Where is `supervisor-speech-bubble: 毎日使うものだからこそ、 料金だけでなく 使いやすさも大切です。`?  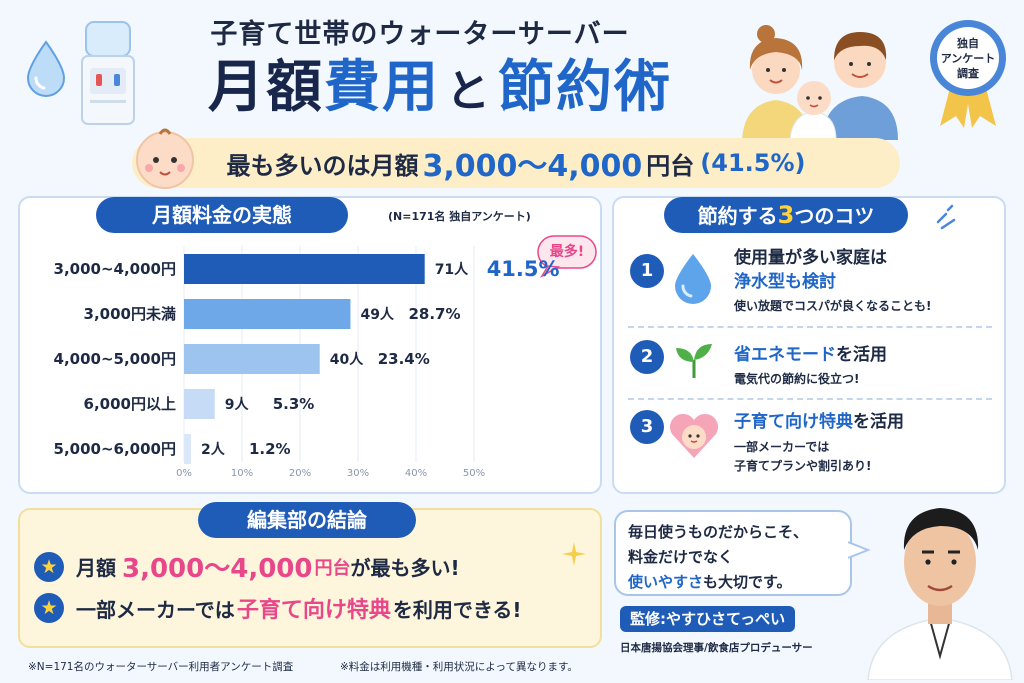 supervisor-speech-bubble: 毎日使うものだからこそ、 料金だけでなく 使いやすさも大切です。 is located at coordinates (733, 553).